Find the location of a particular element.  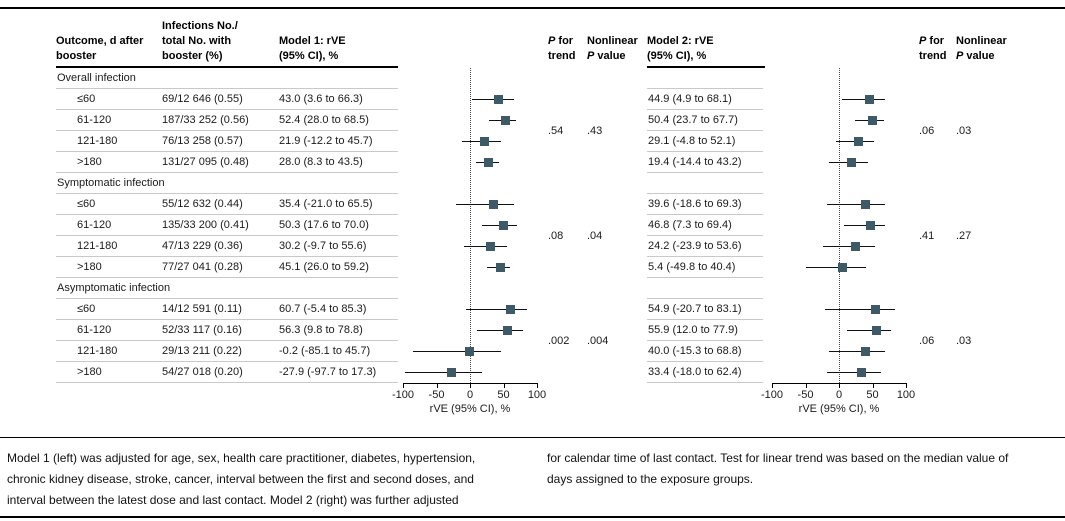

model2-ci-cell: 54.9 (-20.7 to 83.1) is located at coordinates (695, 309).